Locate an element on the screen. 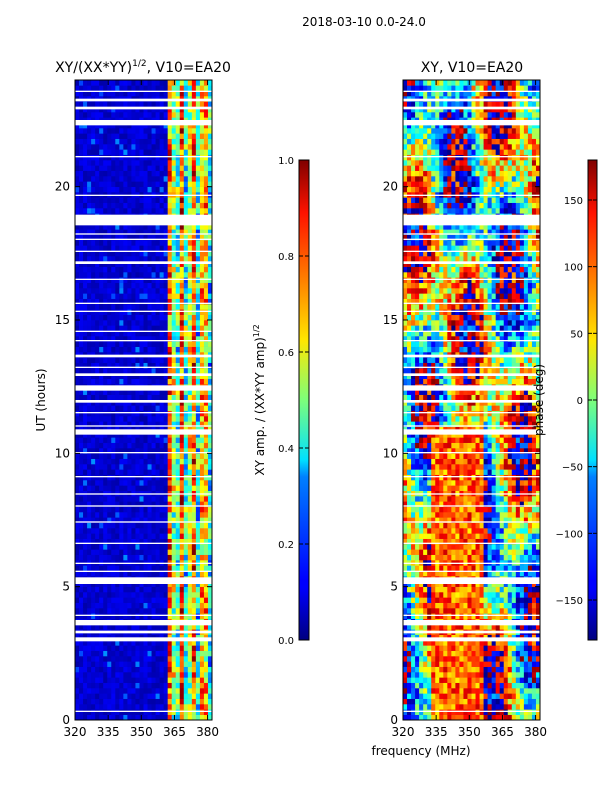 This screenshot has width=600, height=800. data-gap-stripe is located at coordinates (143, 220).